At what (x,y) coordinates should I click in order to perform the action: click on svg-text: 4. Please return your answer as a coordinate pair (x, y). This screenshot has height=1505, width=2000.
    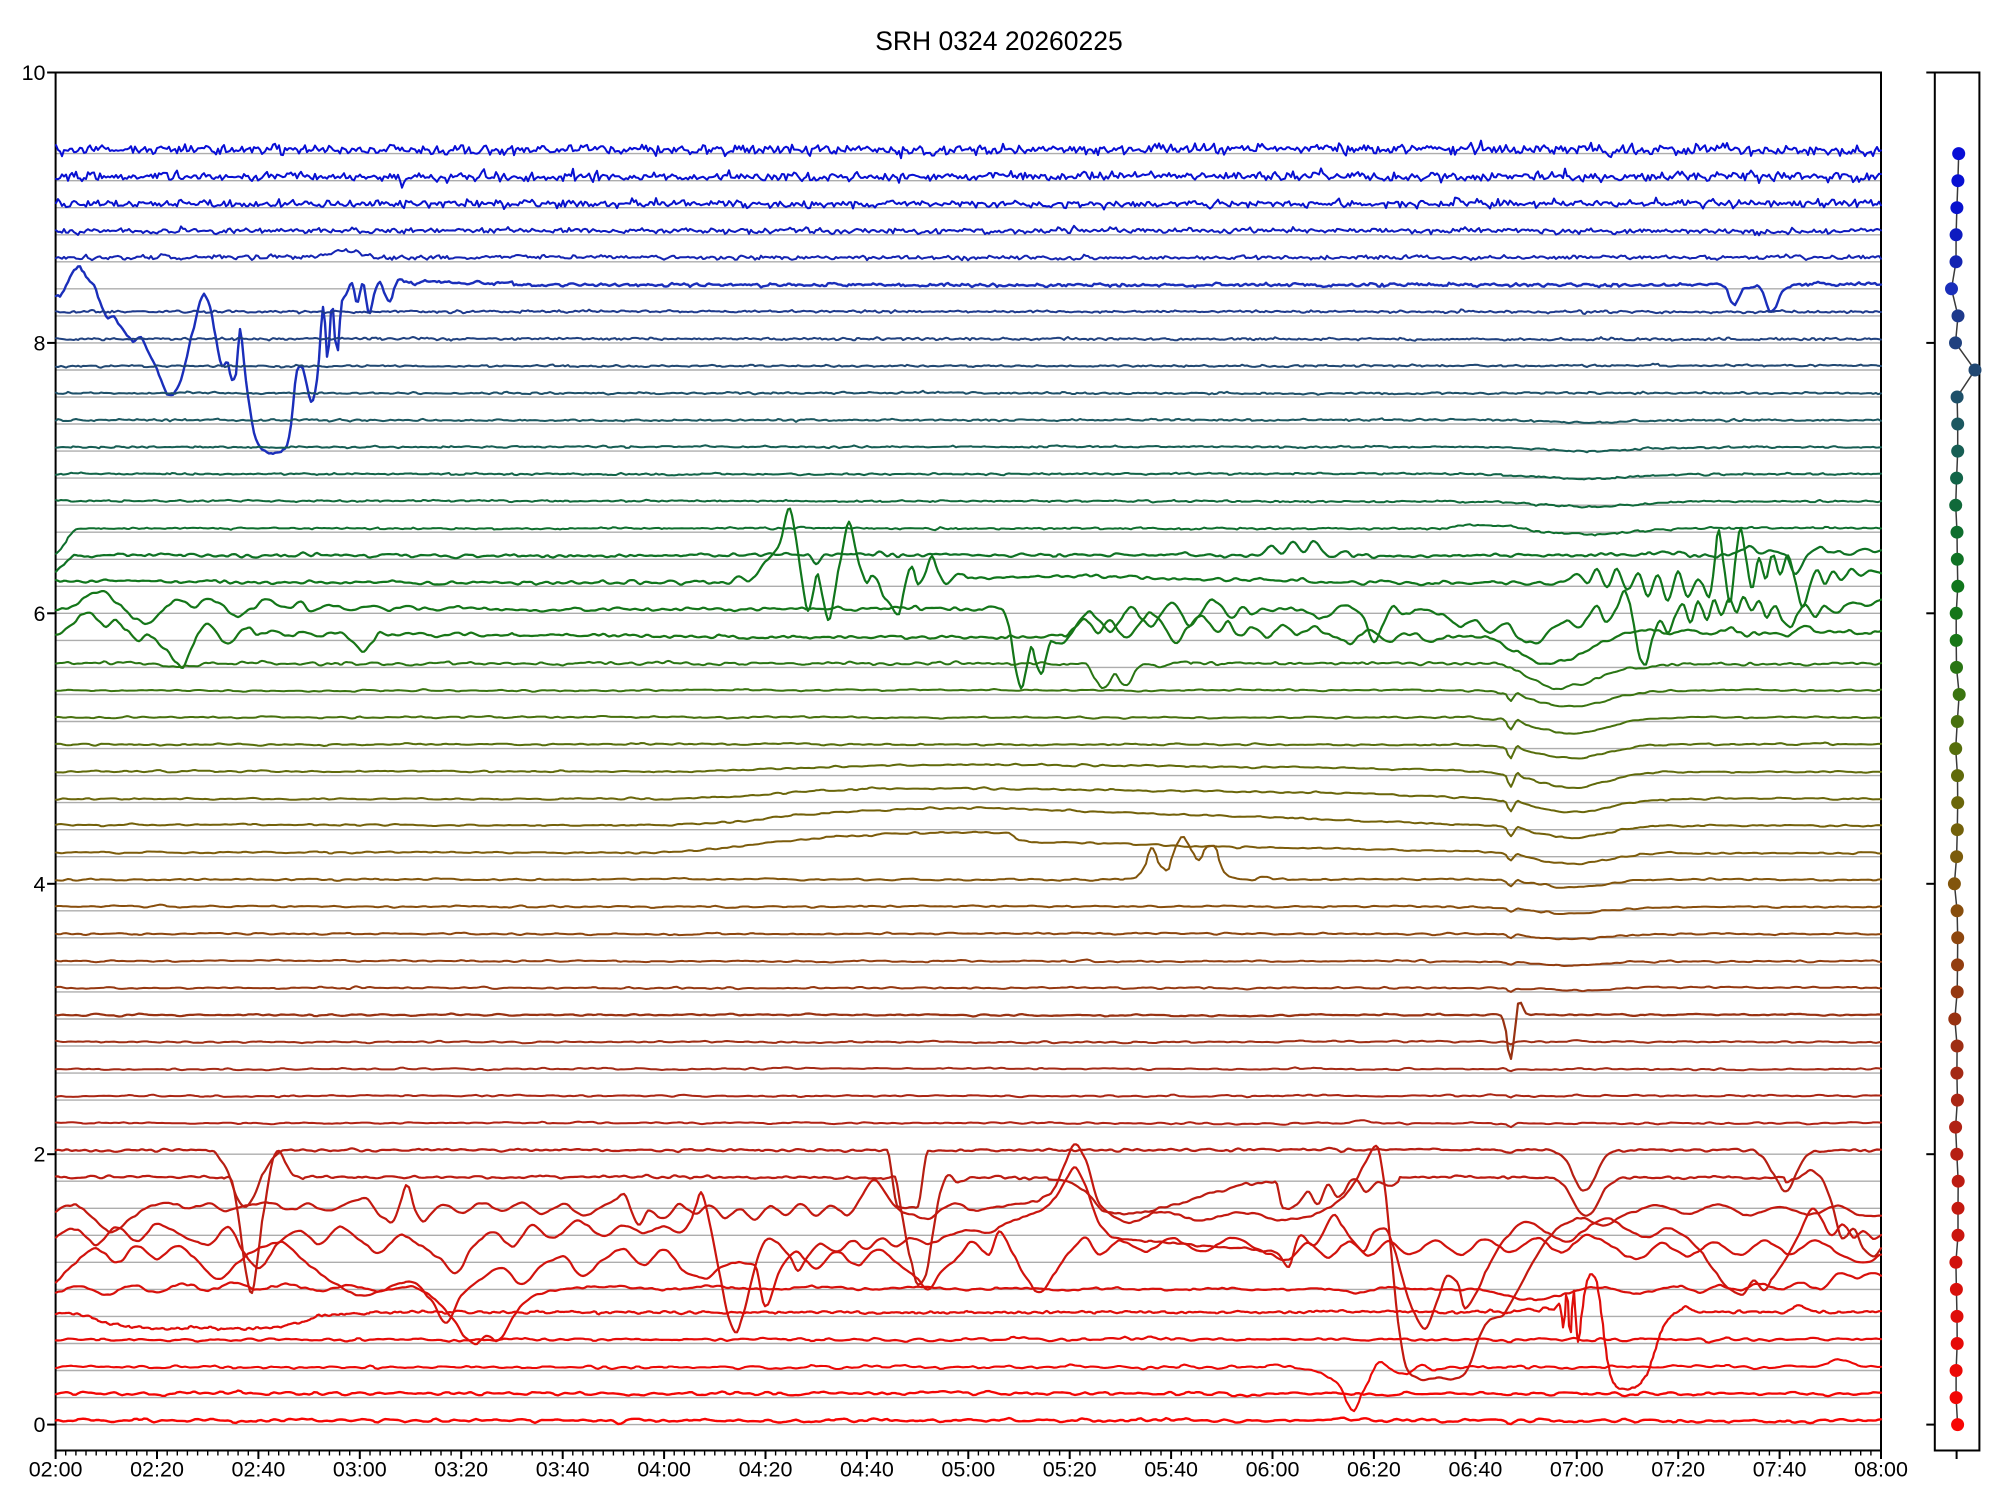
    Looking at the image, I should click on (40, 884).